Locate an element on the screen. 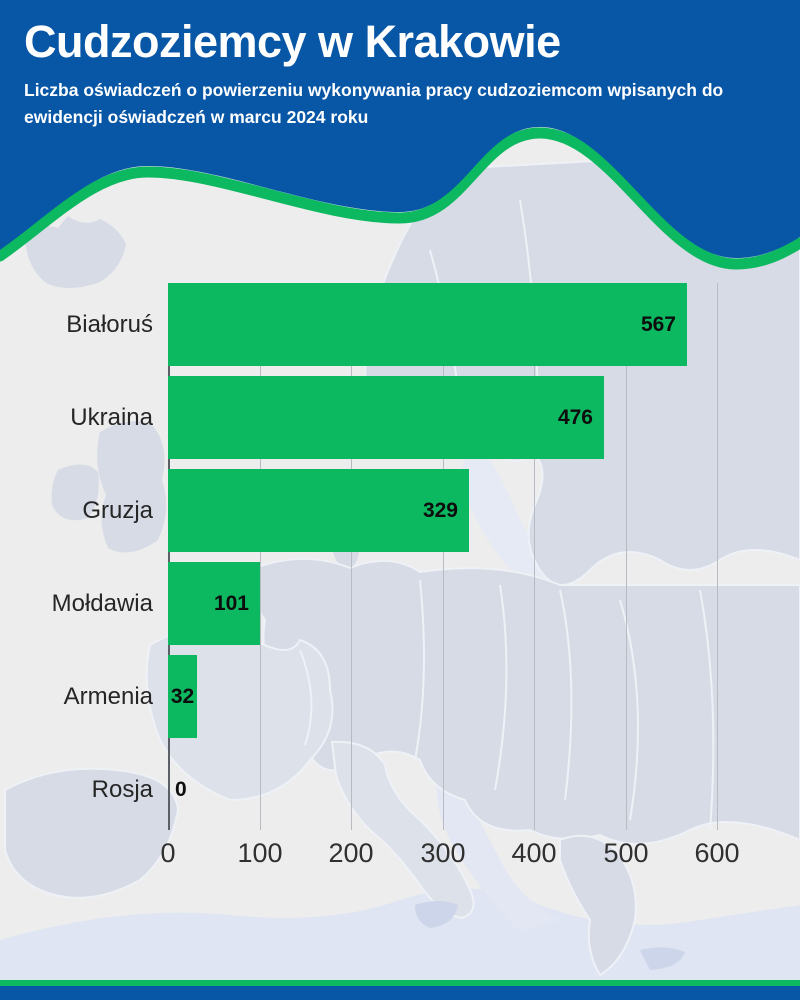 This screenshot has width=800, height=1000. bar-value: 0 is located at coordinates (181, 789).